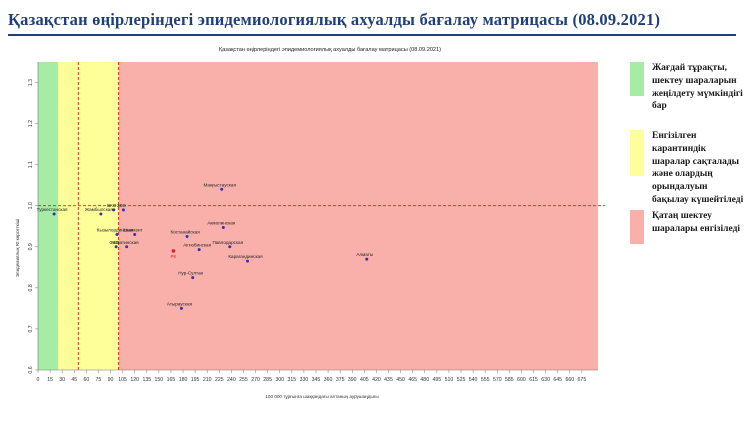  Describe the element at coordinates (533, 380) in the screenshot. I see `x-tick-label: 615` at that location.